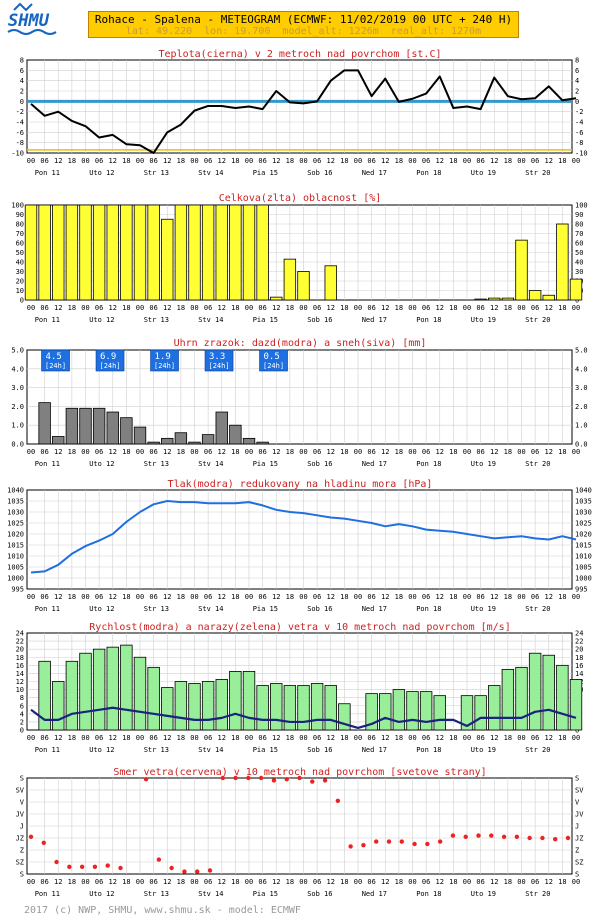  What do you see at coordinates (579, 143) in the screenshot?
I see `y-tick-label-right: -8` at bounding box center [579, 143].